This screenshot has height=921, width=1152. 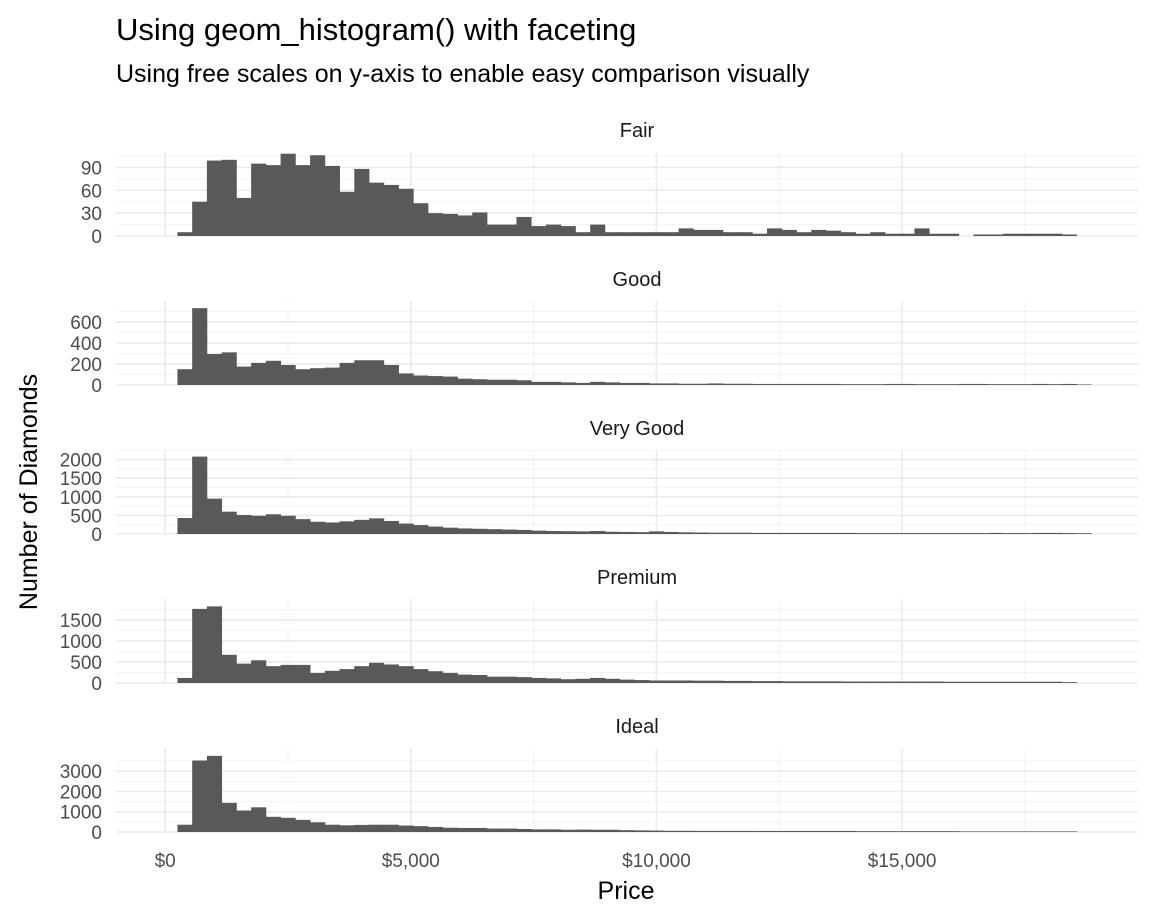 I want to click on facet-strip-label: Premium, so click(x=637, y=578).